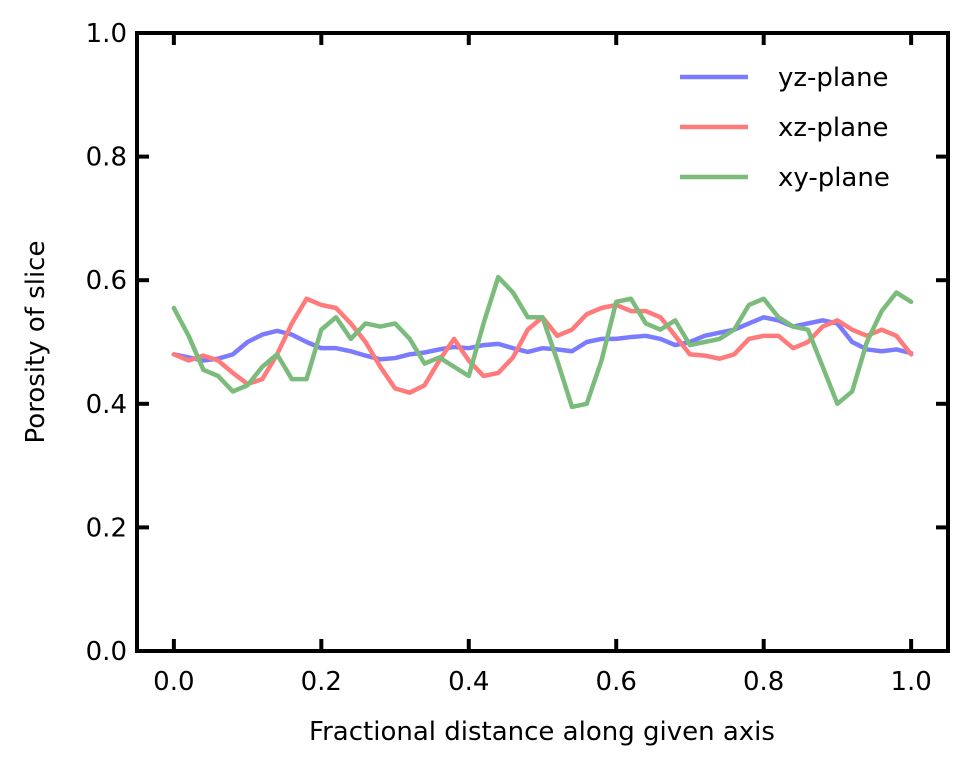  What do you see at coordinates (834, 178) in the screenshot?
I see `legend-label-xy-plane: xy-plane` at bounding box center [834, 178].